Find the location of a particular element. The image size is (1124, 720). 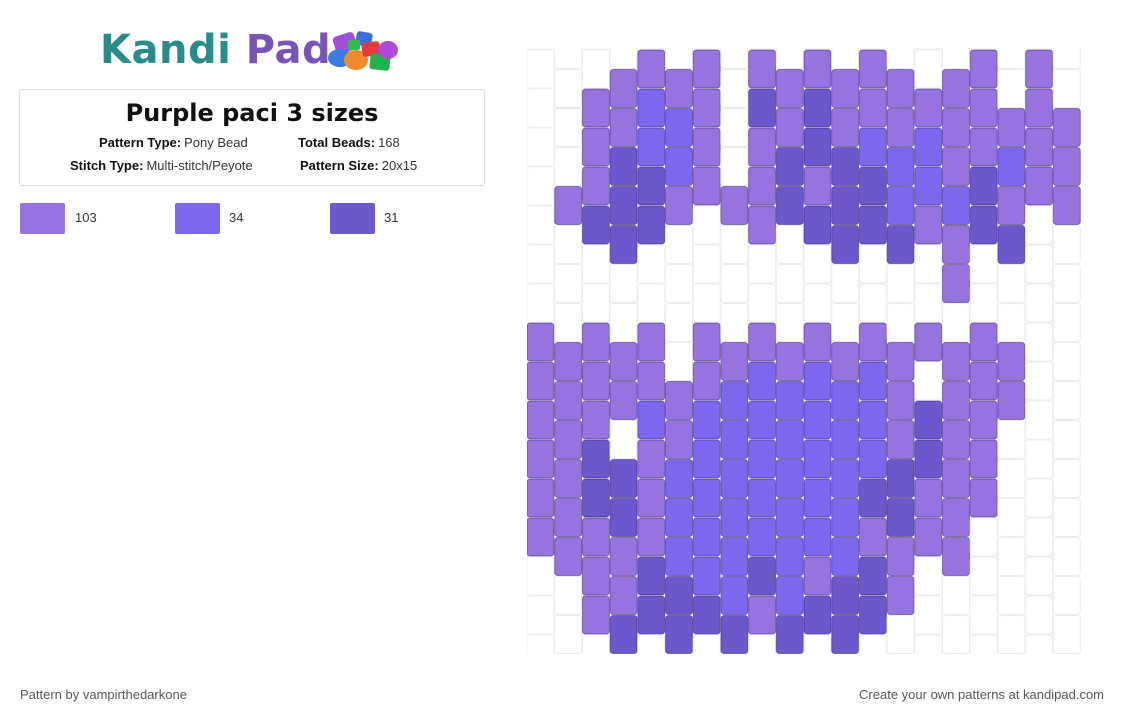

create-patterns-link: Create your own patterns at kandipad.com is located at coordinates (981, 694).